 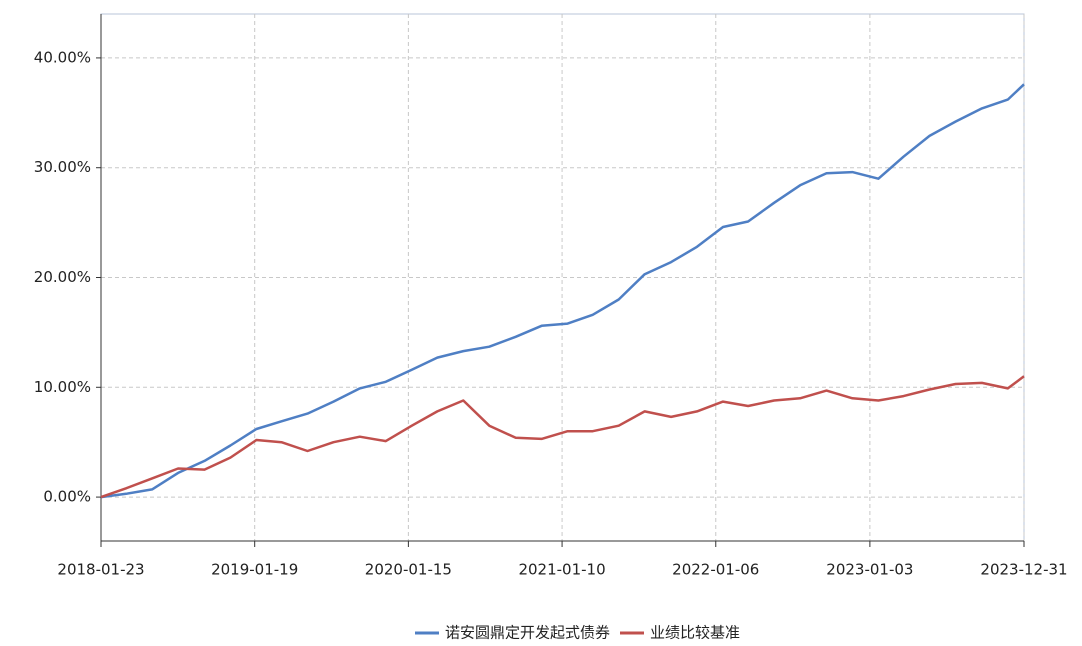 What do you see at coordinates (869, 570) in the screenshot?
I see `x-tick-label: 2023-01-03` at bounding box center [869, 570].